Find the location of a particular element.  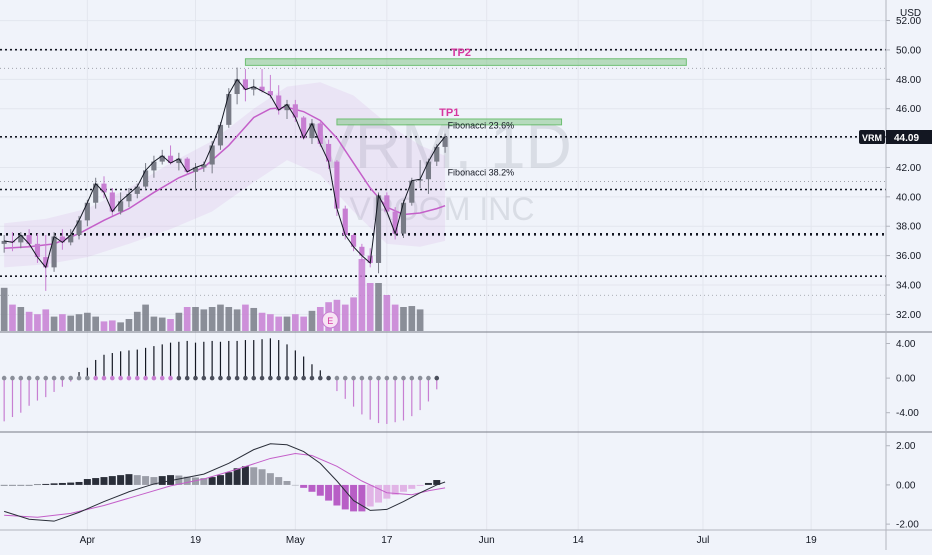

last-price-tag: VRM 44.09 is located at coordinates (895, 137).